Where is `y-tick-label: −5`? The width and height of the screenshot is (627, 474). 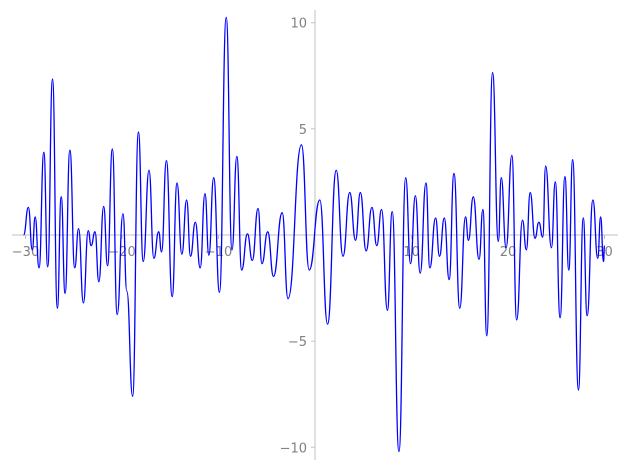 y-tick-label: −5 is located at coordinates (297, 342).